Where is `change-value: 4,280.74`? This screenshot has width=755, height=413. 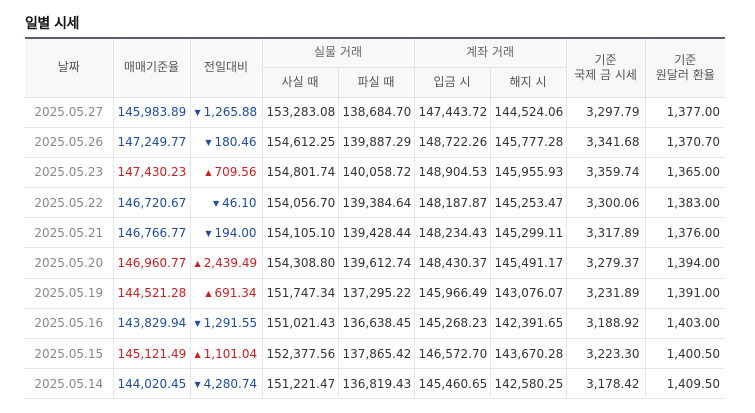
change-value: 4,280.74 is located at coordinates (230, 383).